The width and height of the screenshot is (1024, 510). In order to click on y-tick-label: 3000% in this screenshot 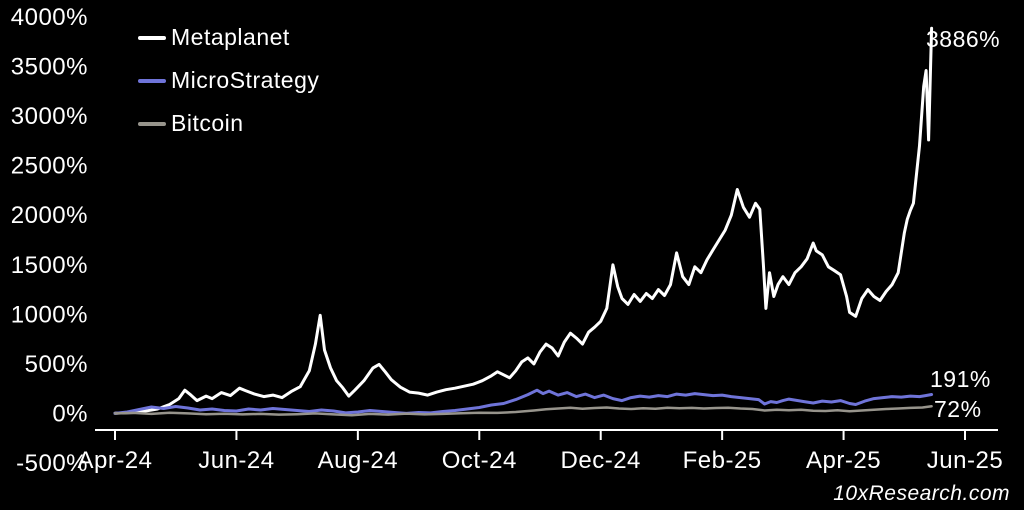, I will do `click(49, 116)`.